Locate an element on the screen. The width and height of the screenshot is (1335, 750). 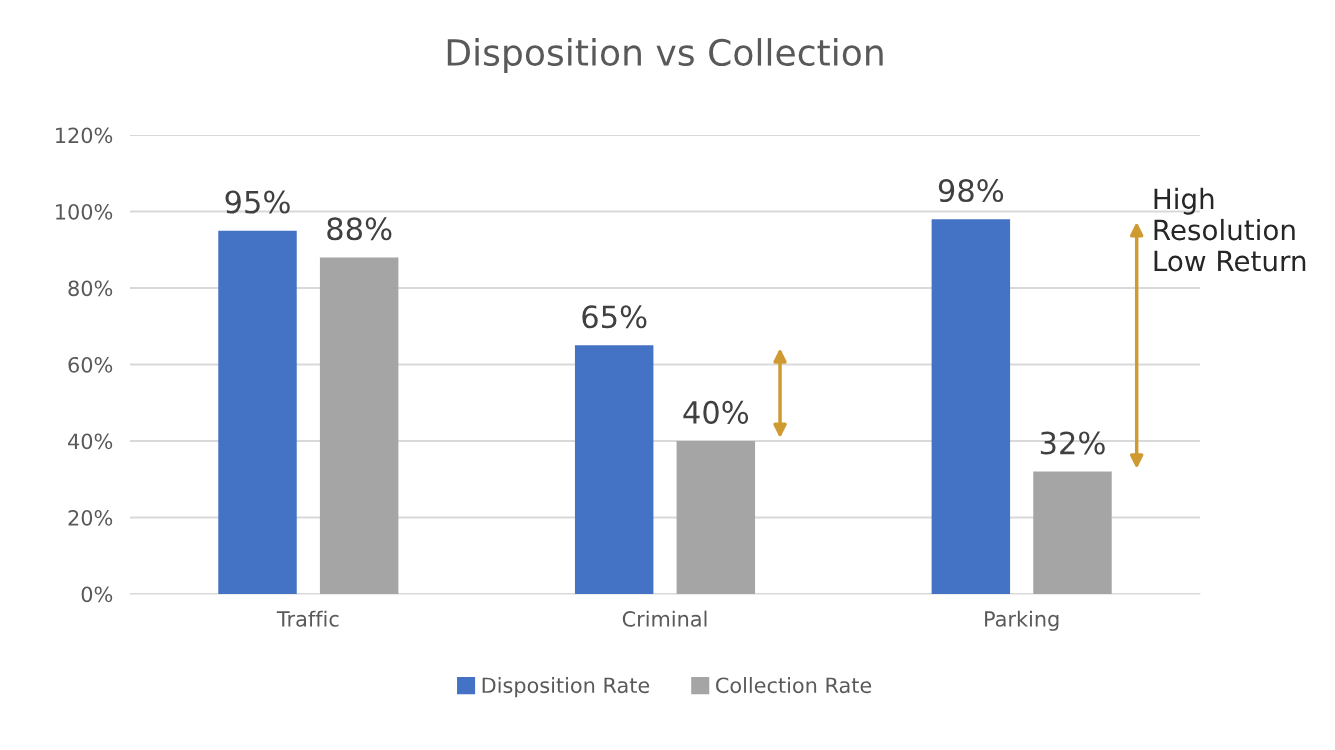
data-label: 88% is located at coordinates (359, 229).